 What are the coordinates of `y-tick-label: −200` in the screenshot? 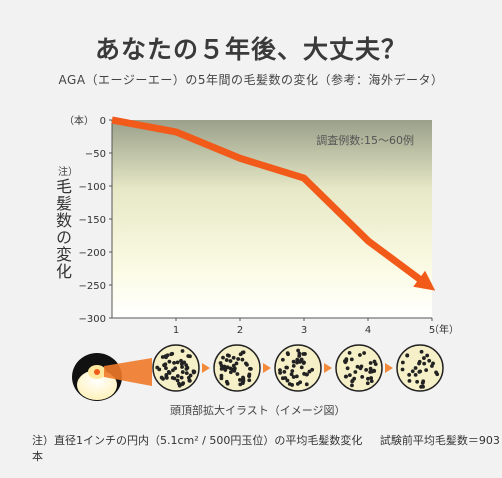 It's located at (92, 253).